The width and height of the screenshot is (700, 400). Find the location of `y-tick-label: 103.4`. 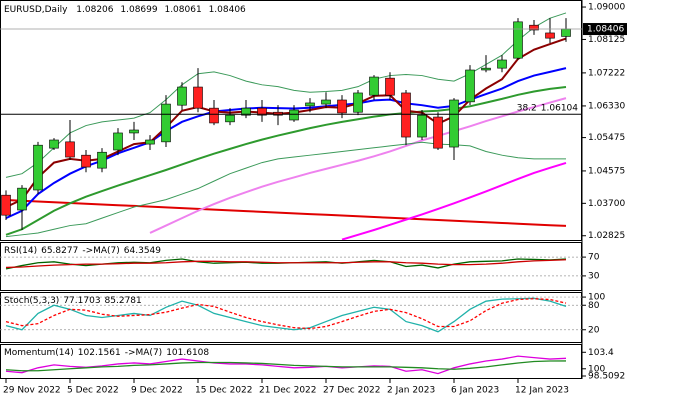

y-tick-label: 103.4 is located at coordinates (601, 353).